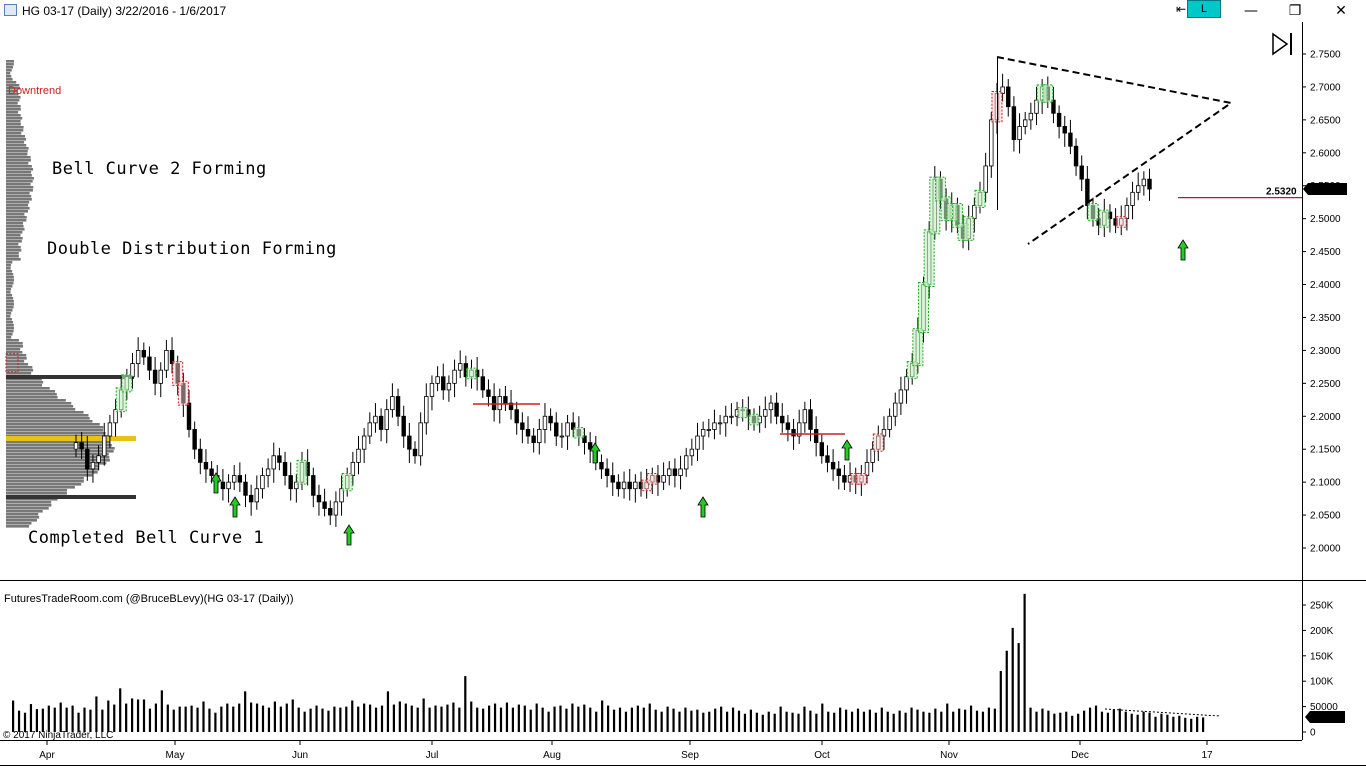  I want to click on last-volume-marker: 28683, so click(1325, 717).